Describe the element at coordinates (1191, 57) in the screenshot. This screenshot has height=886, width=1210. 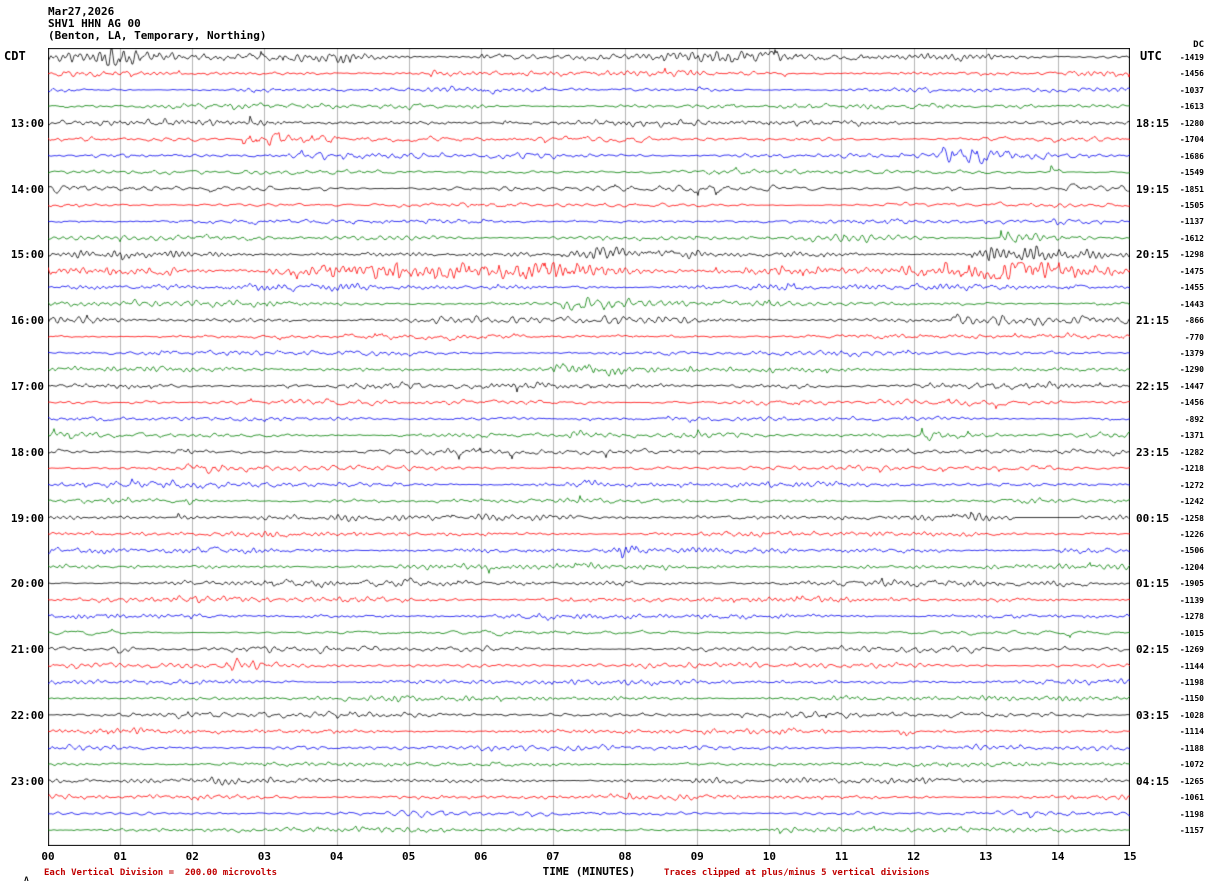
I see `dc-value: -1419` at that location.